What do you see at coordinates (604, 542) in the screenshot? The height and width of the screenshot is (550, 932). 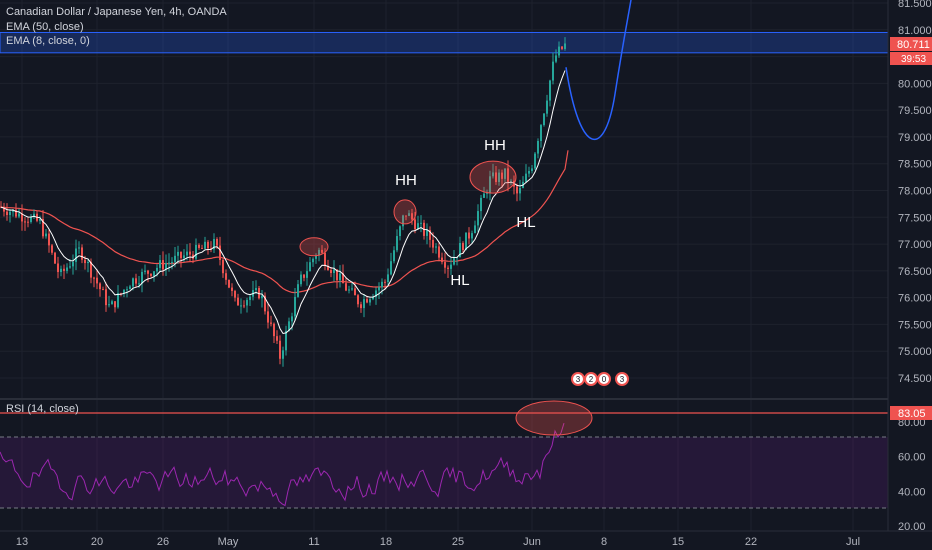 I see `time-tick-label: 8` at bounding box center [604, 542].